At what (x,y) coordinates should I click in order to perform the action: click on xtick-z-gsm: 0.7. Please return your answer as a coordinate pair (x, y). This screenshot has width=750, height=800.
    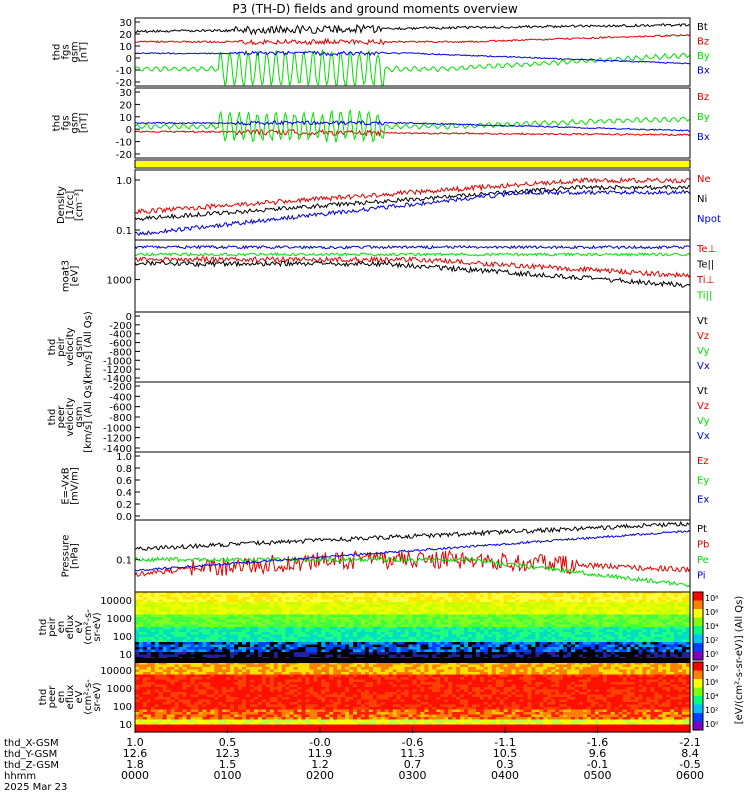
    Looking at the image, I should click on (413, 764).